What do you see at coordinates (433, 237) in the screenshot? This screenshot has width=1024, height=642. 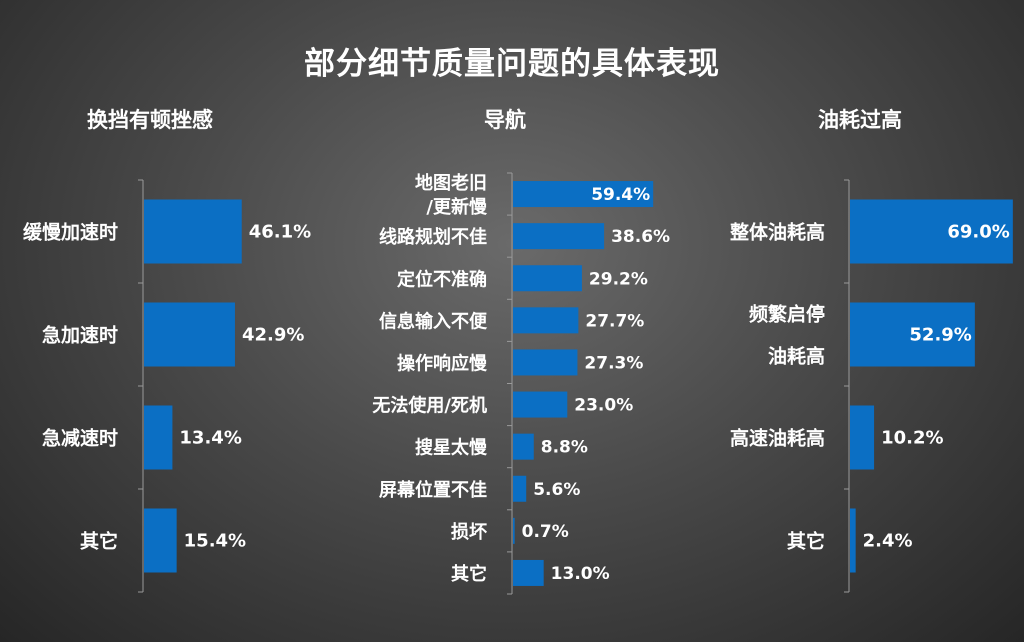 I see `category-label: 线路规划不佳` at bounding box center [433, 237].